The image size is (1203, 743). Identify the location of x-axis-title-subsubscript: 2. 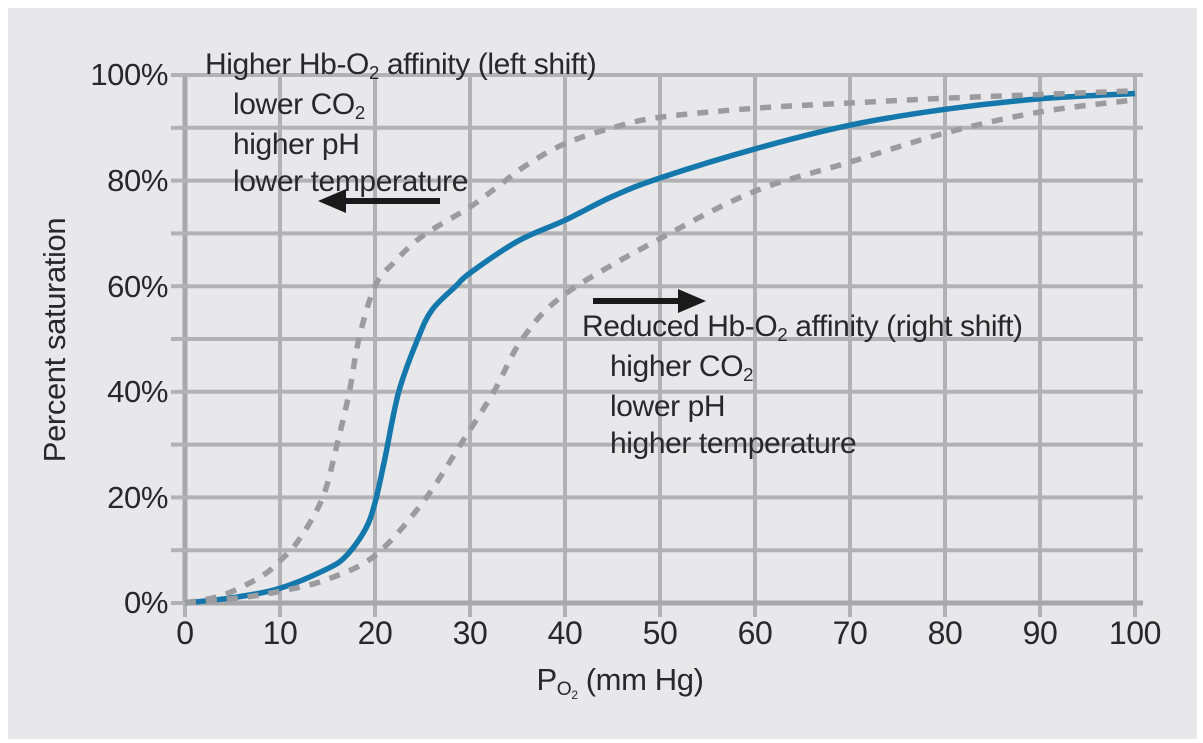
(574, 694).